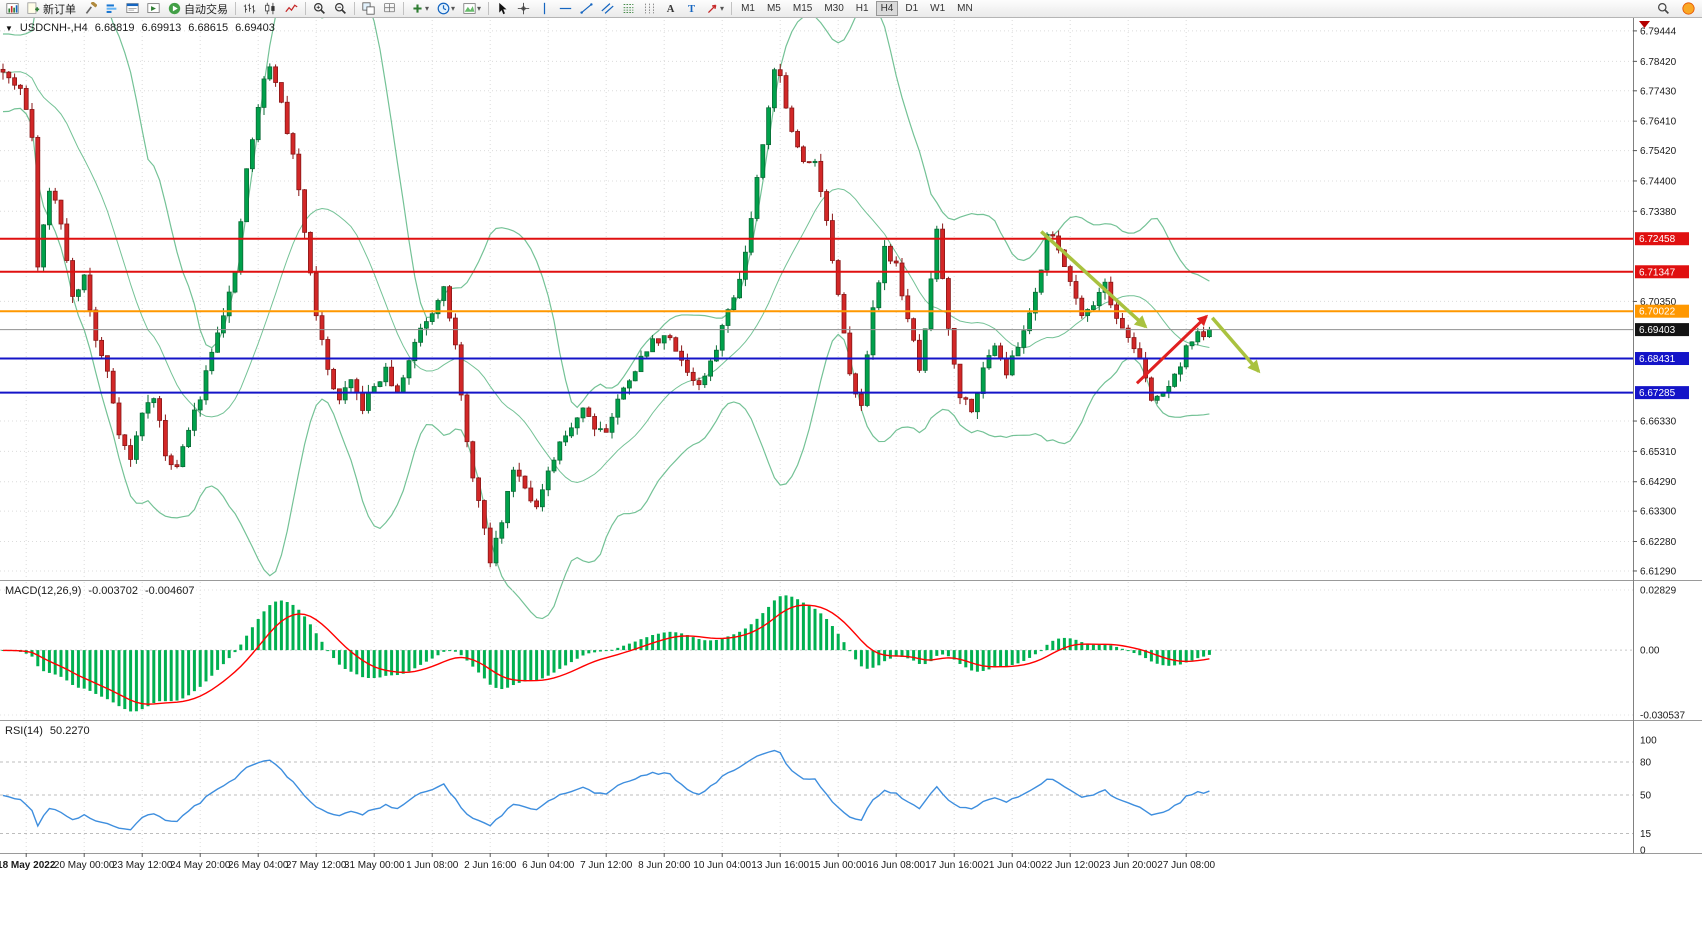 This screenshot has width=1702, height=940. Describe the element at coordinates (446, 9) in the screenshot. I see `periods-button: ▾` at that location.